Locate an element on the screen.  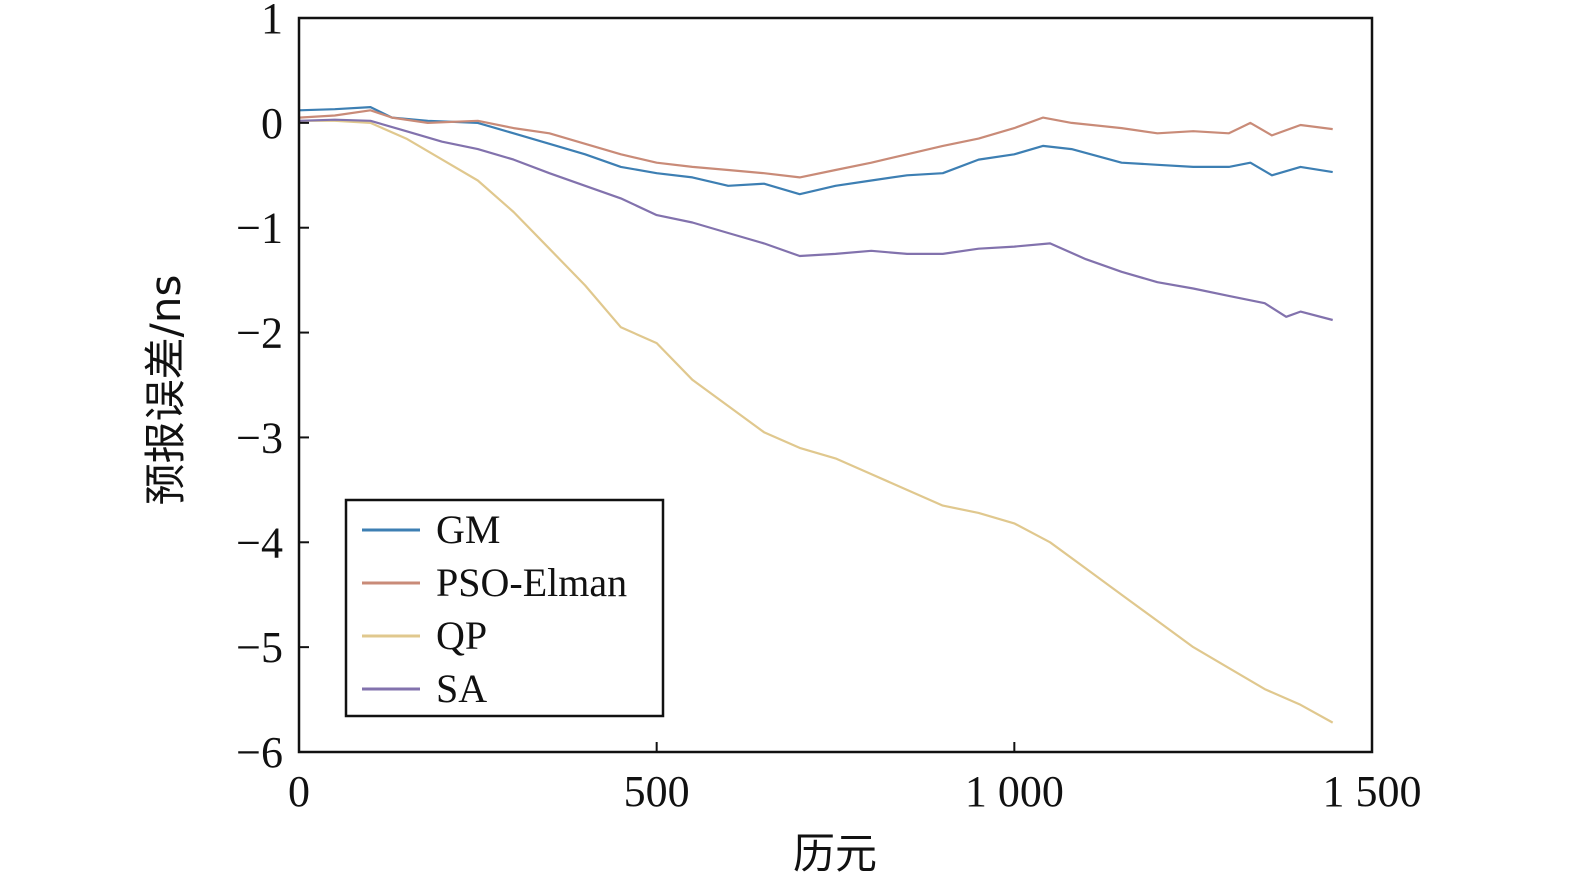
y-tick-label: −5 is located at coordinates (259, 647).